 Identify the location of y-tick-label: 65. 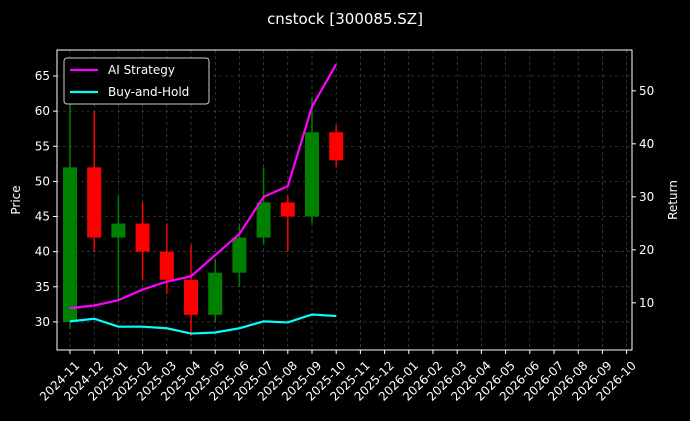
(42, 76).